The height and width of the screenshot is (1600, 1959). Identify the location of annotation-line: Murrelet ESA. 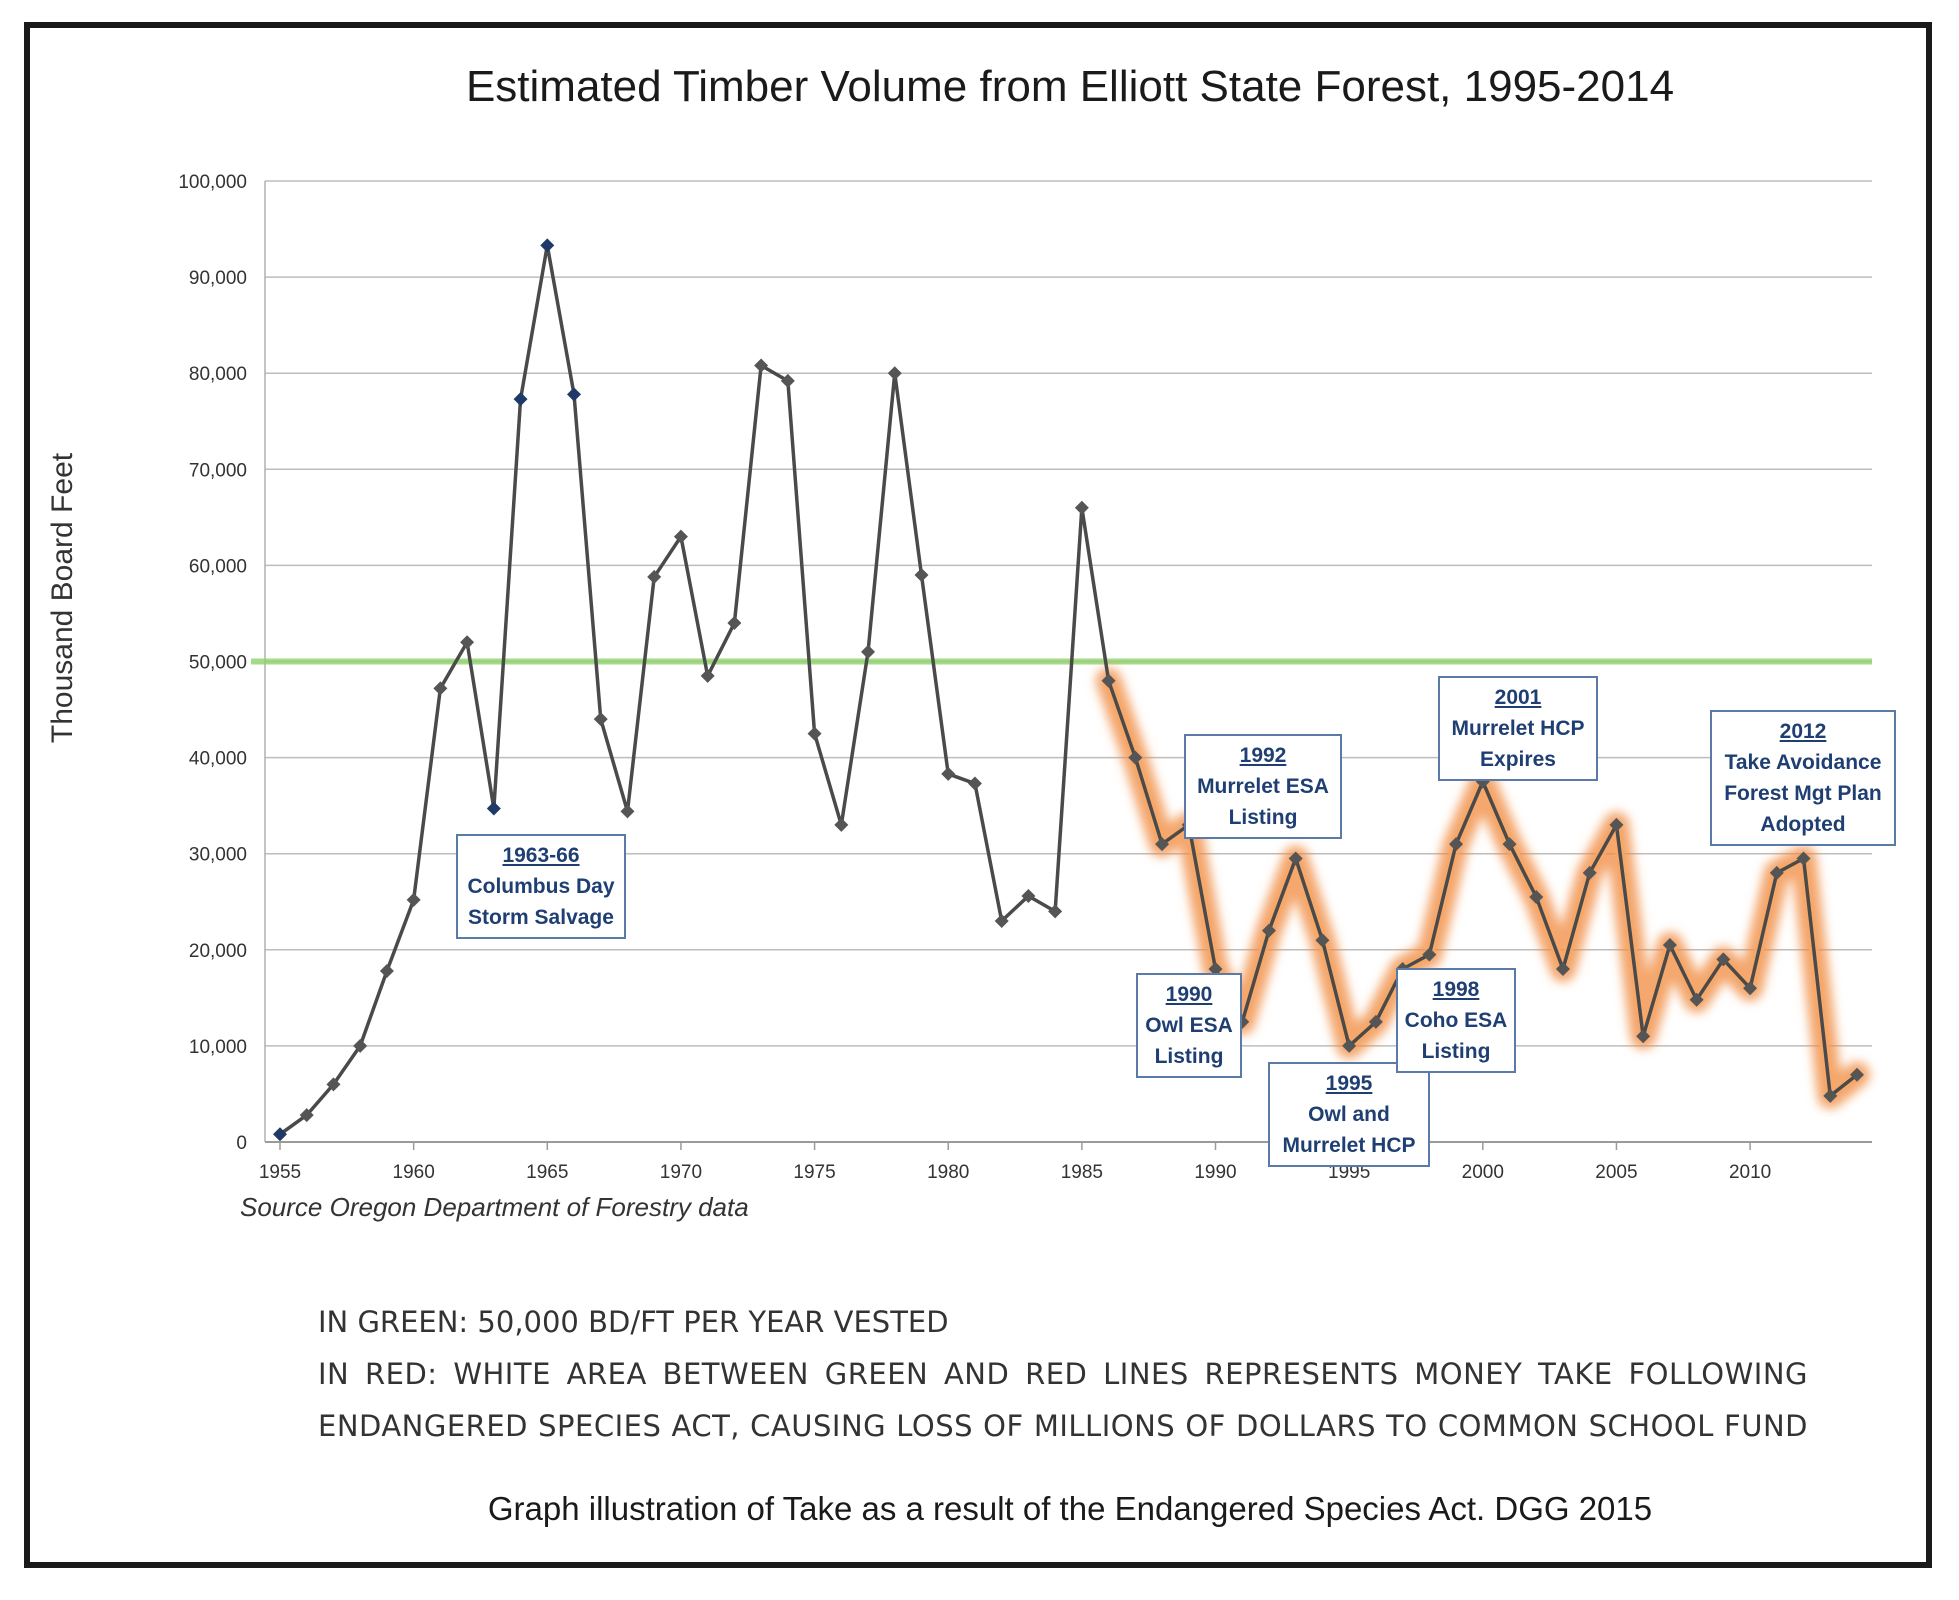
(1263, 786).